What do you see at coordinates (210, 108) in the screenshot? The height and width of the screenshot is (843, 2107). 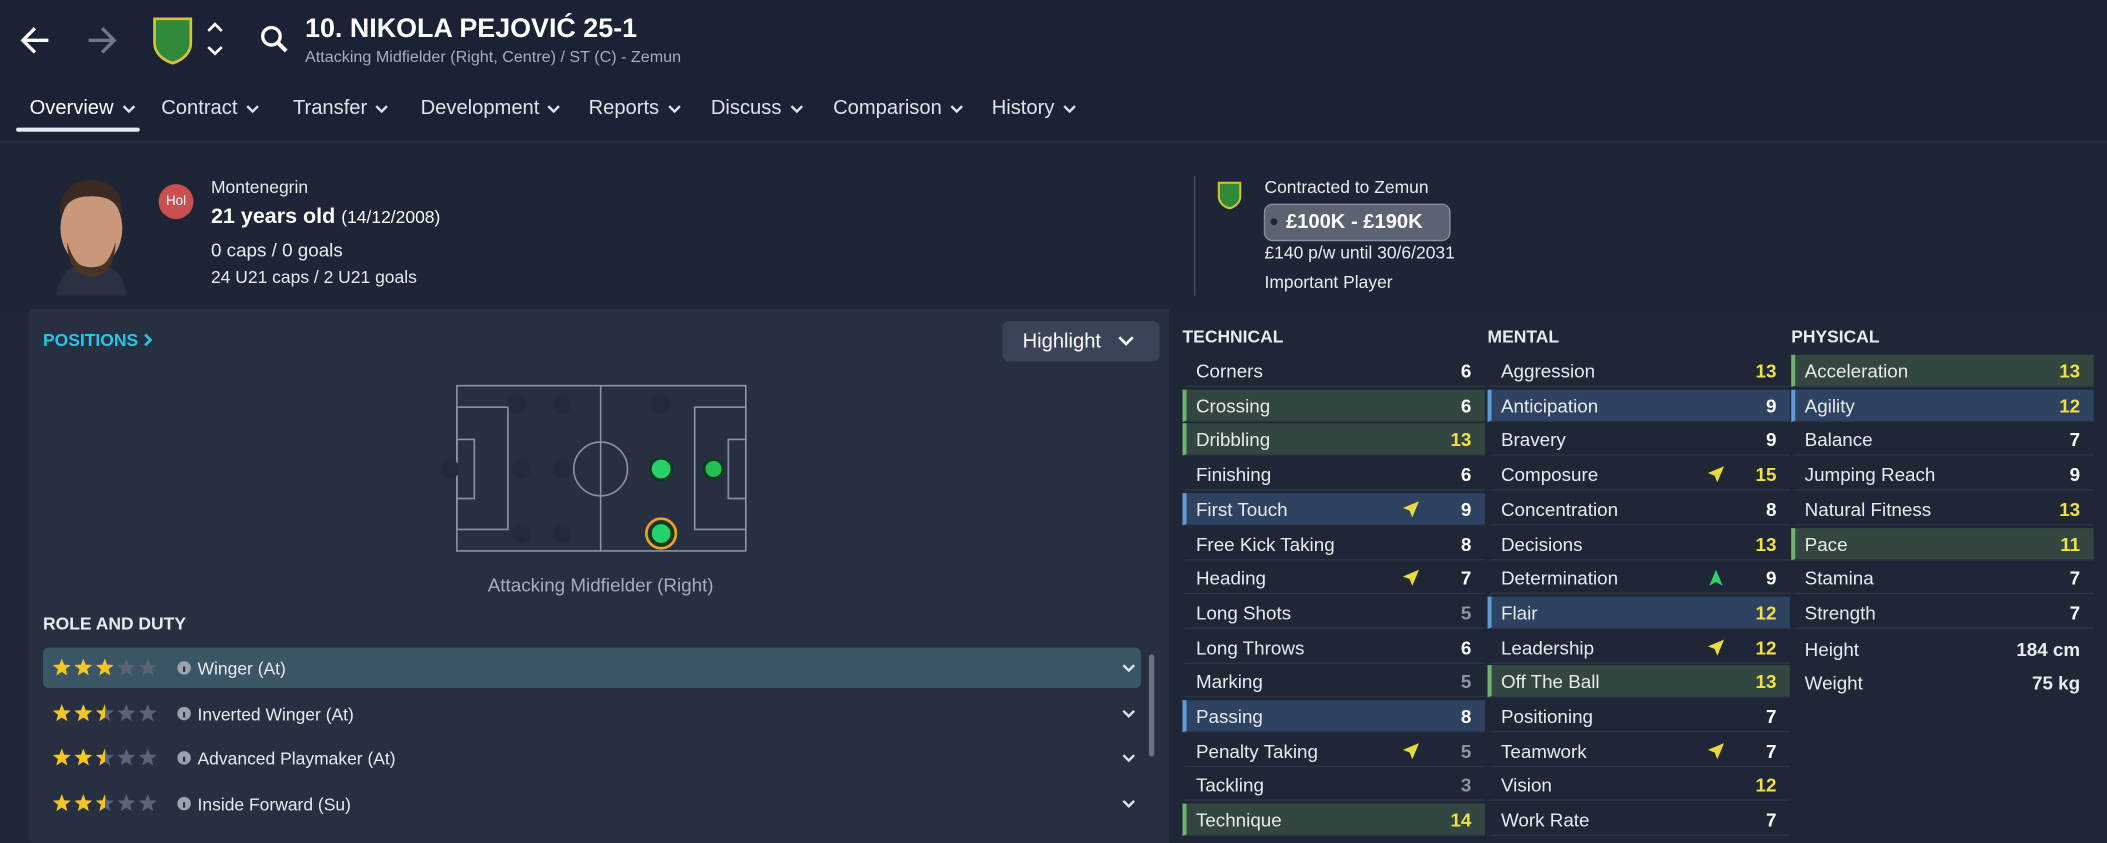 I see `tab: Contract` at bounding box center [210, 108].